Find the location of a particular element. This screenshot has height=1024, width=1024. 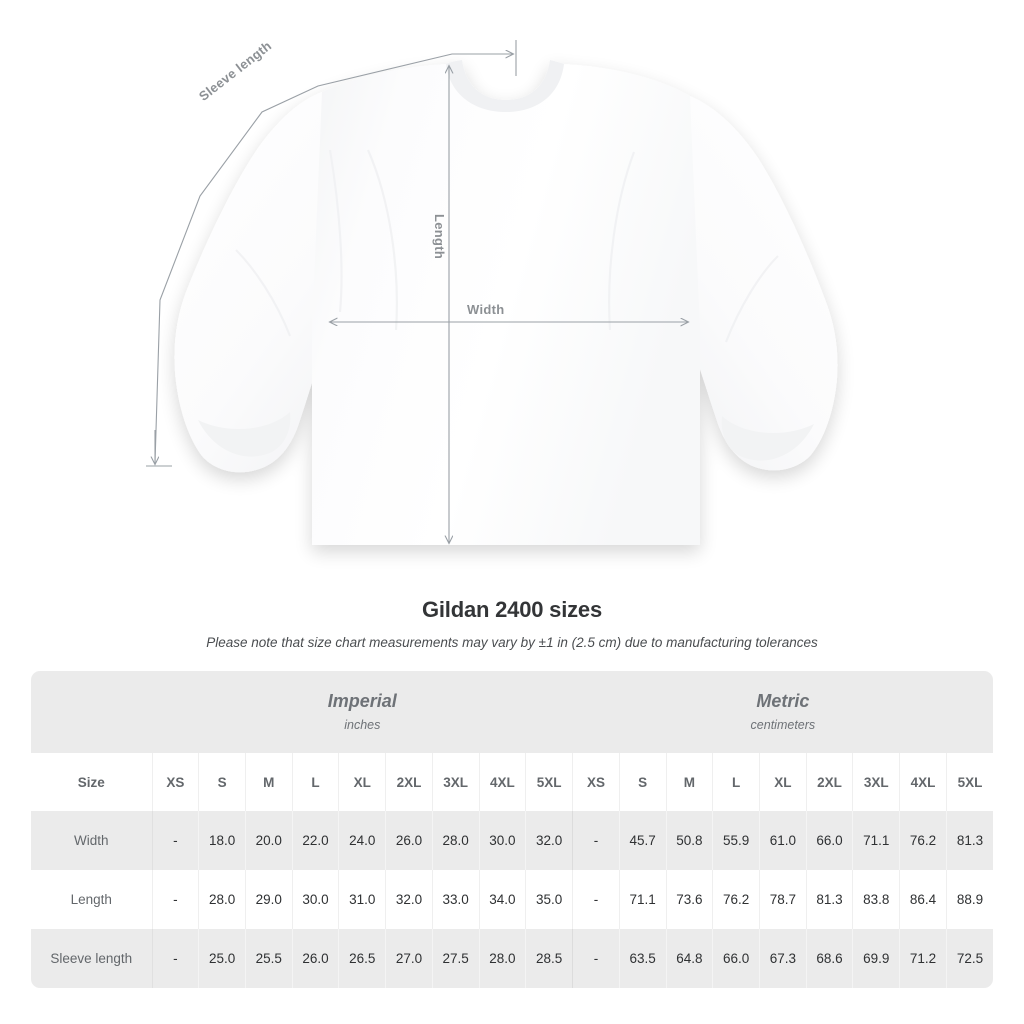

cell-length-imperial-2xl: 32.0 is located at coordinates (409, 899).